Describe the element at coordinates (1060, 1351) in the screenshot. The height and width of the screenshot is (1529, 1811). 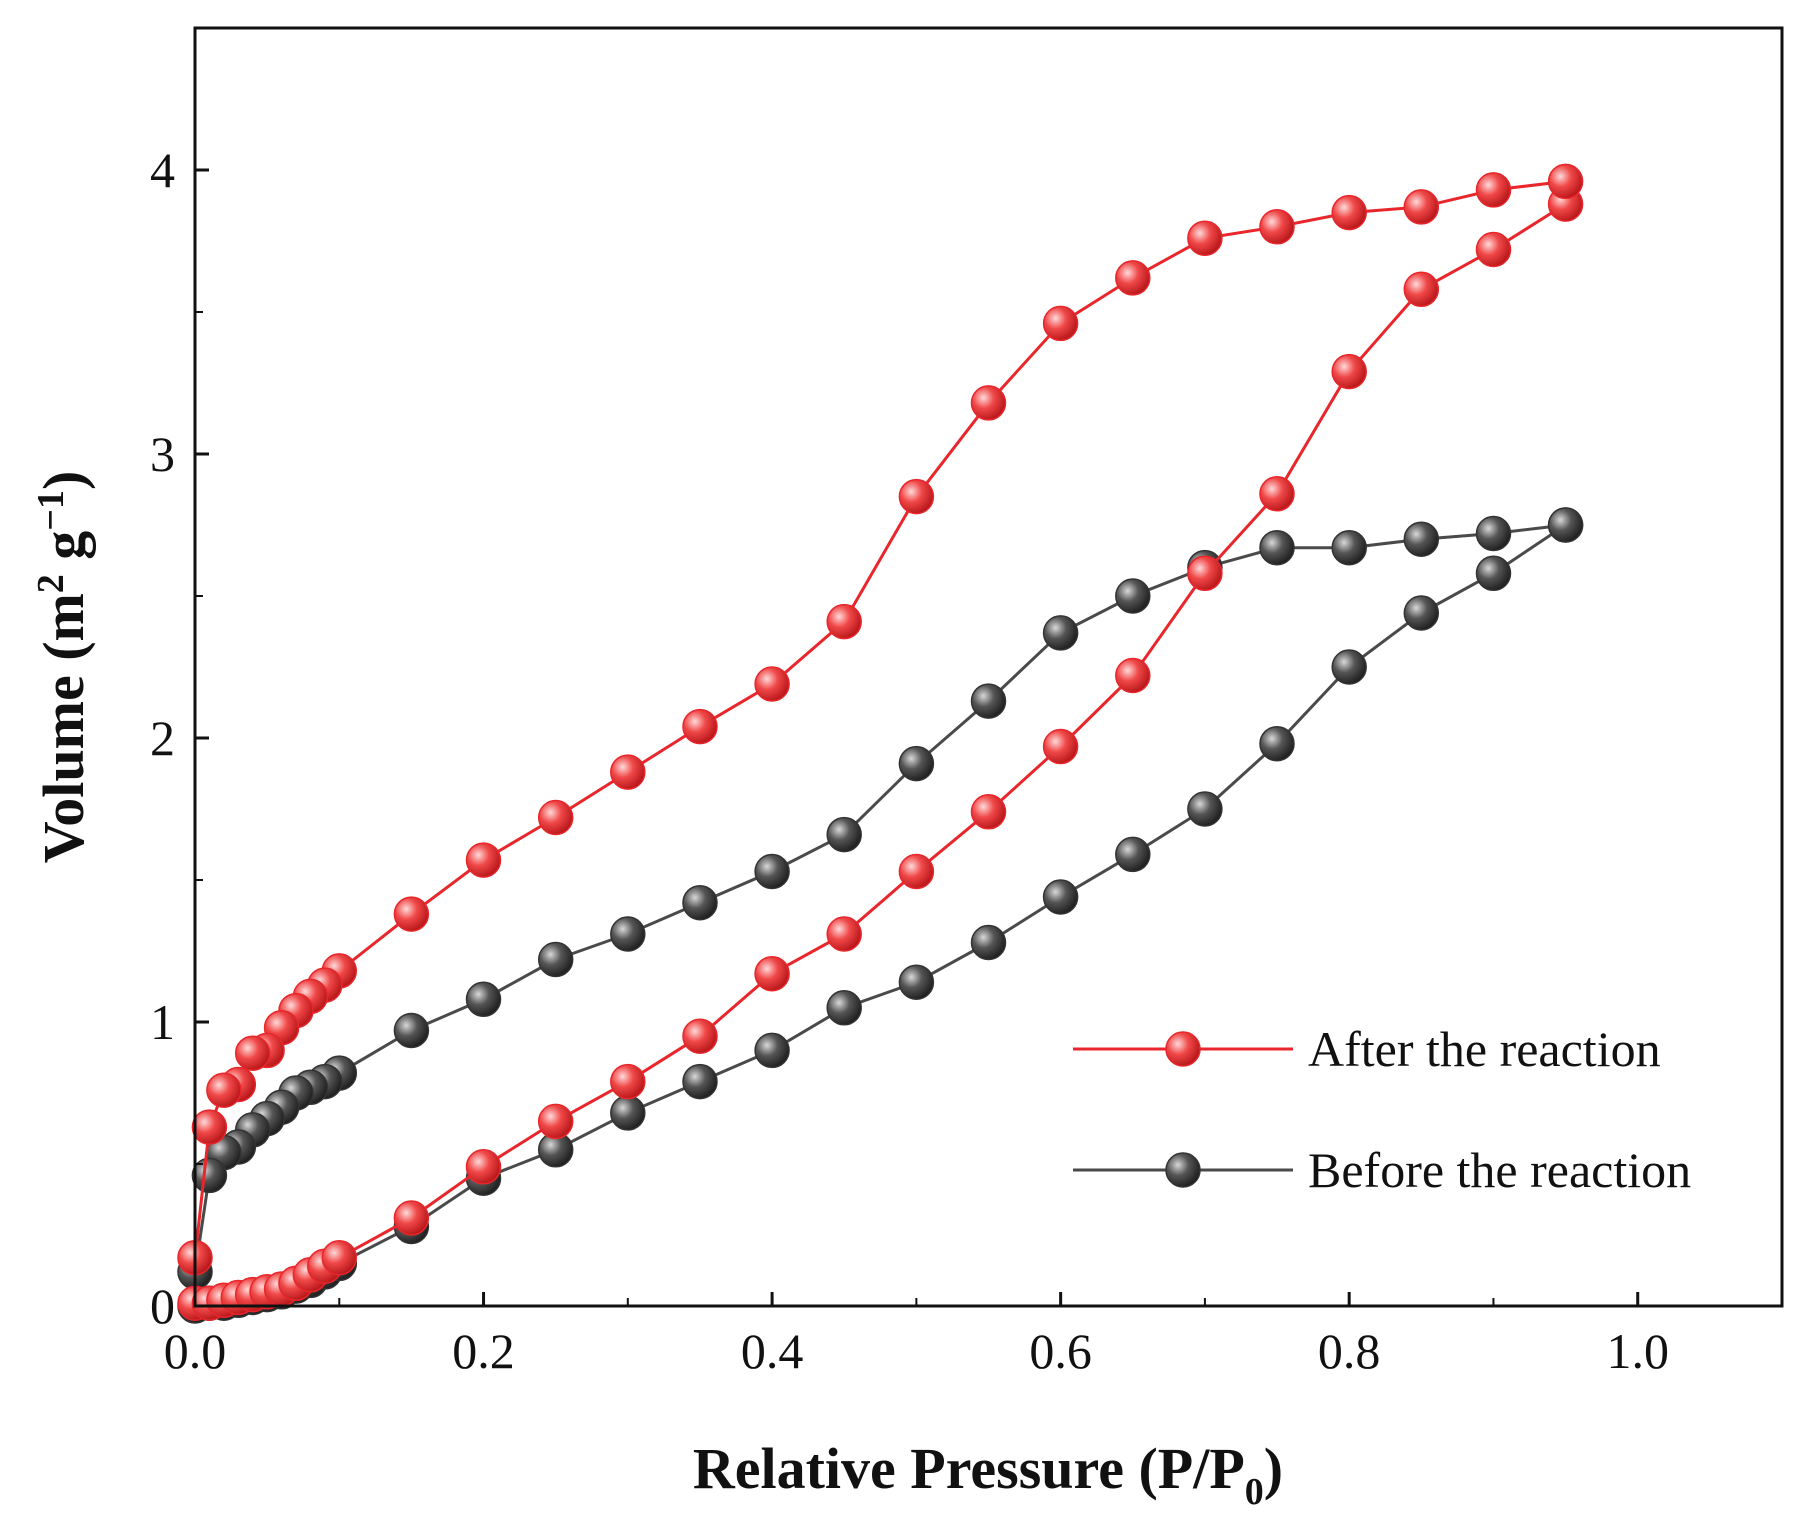
I see `x-tick-label: 0.6` at that location.